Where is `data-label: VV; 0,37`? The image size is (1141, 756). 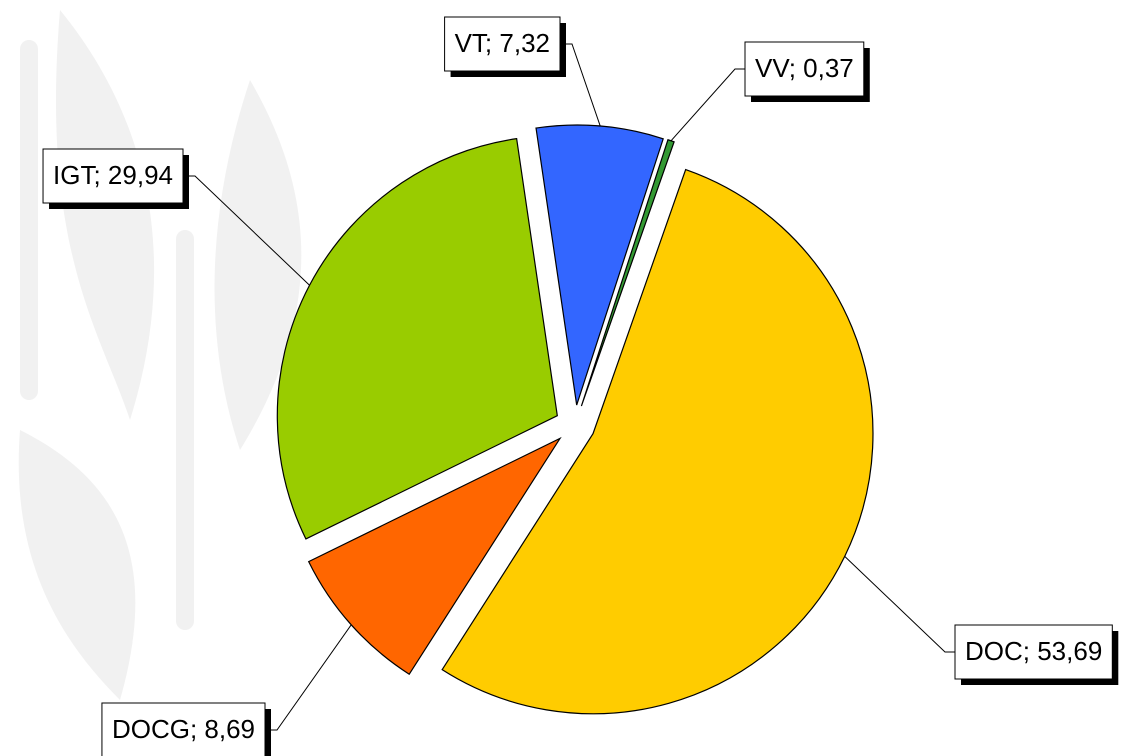 data-label: VV; 0,37 is located at coordinates (804, 68).